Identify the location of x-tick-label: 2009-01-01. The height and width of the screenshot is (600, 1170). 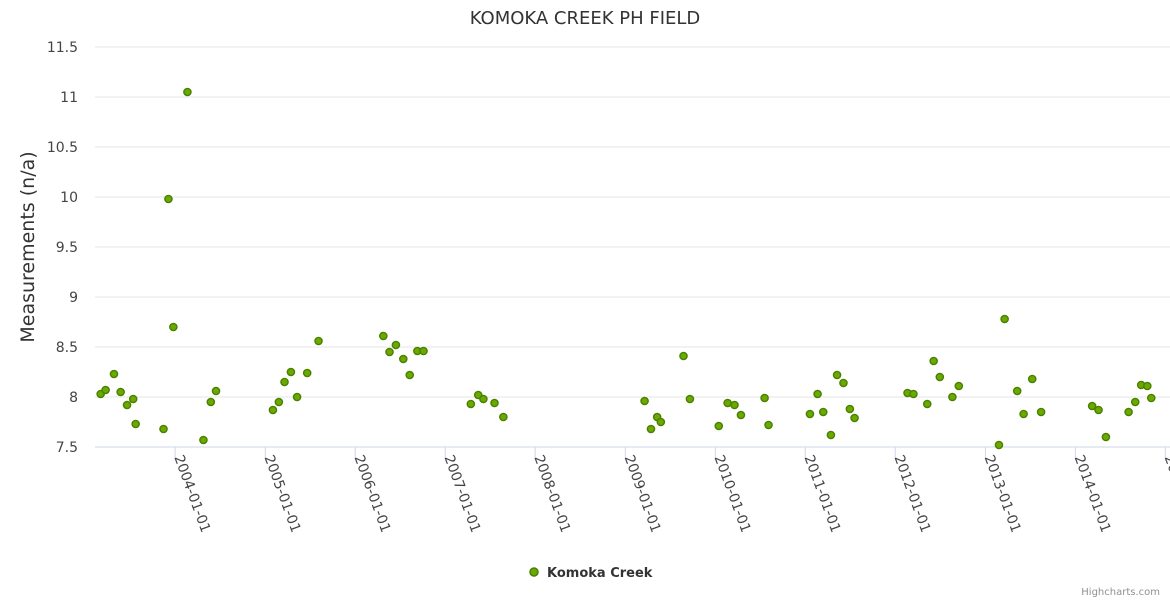
(642, 494).